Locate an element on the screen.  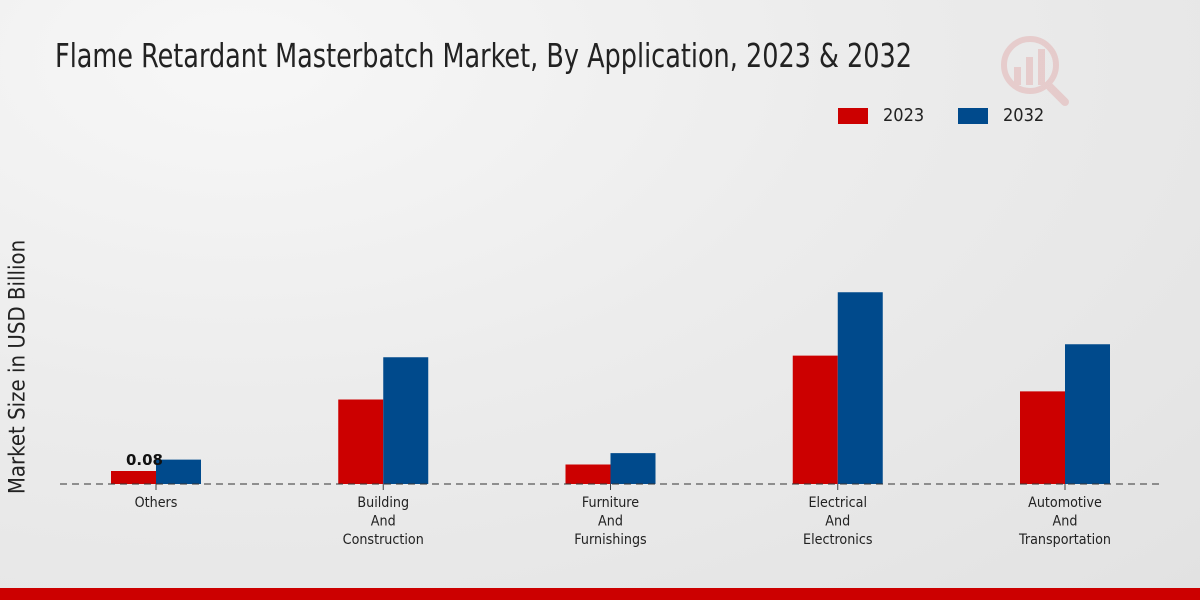
x-tick-label: Automotive is located at coordinates (1065, 502).